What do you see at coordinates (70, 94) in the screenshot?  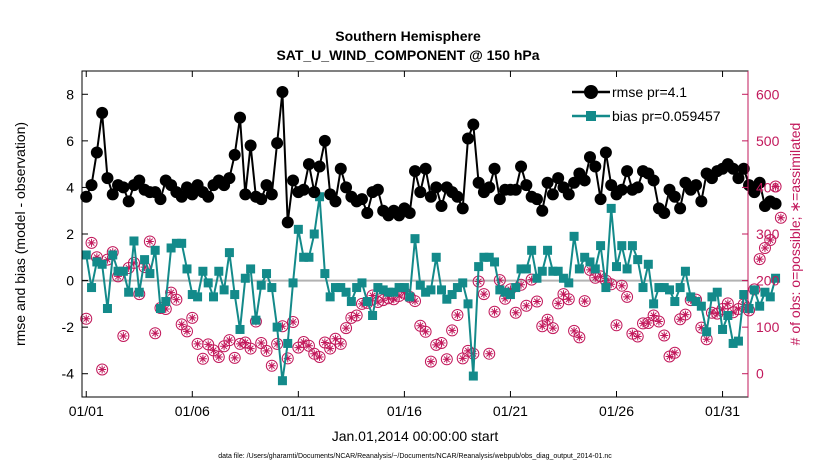 I see `y-left-tick-label: 8` at bounding box center [70, 94].